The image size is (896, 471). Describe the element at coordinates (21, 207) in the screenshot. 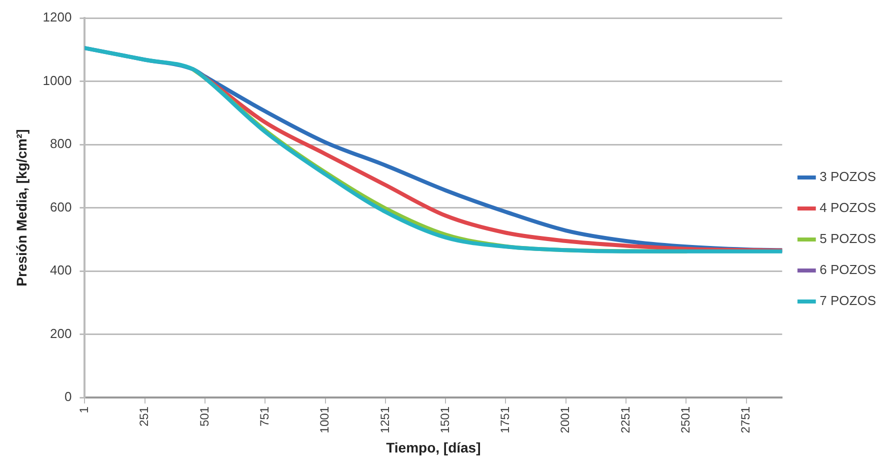

I see `y-axis-title: Presión Media, [kg/cm²]` at that location.